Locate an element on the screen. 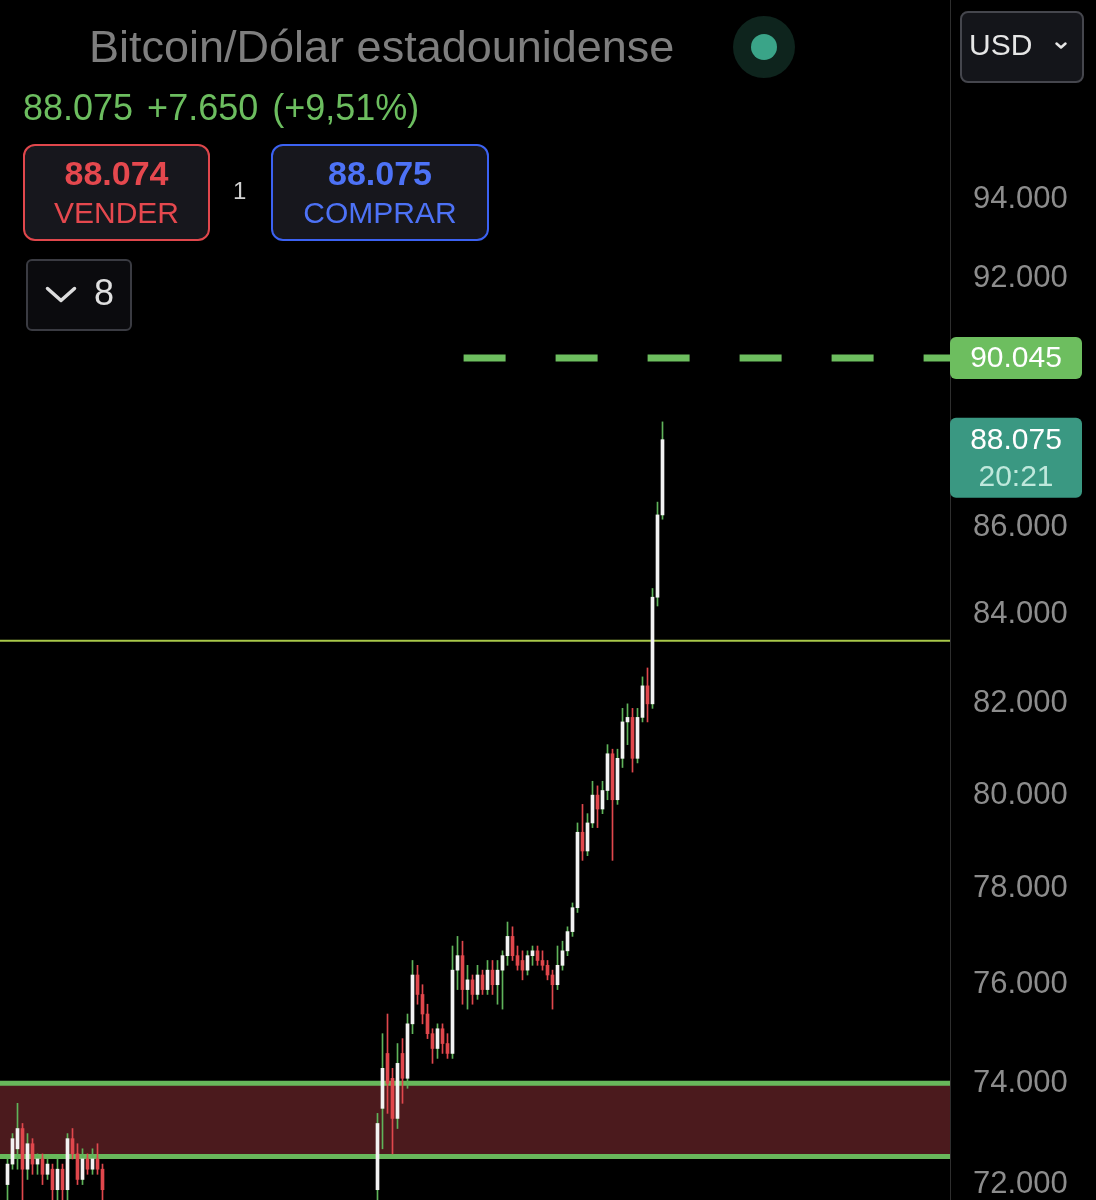 Image resolution: width=1096 pixels, height=1200 pixels. annotation: 1 is located at coordinates (240, 191).